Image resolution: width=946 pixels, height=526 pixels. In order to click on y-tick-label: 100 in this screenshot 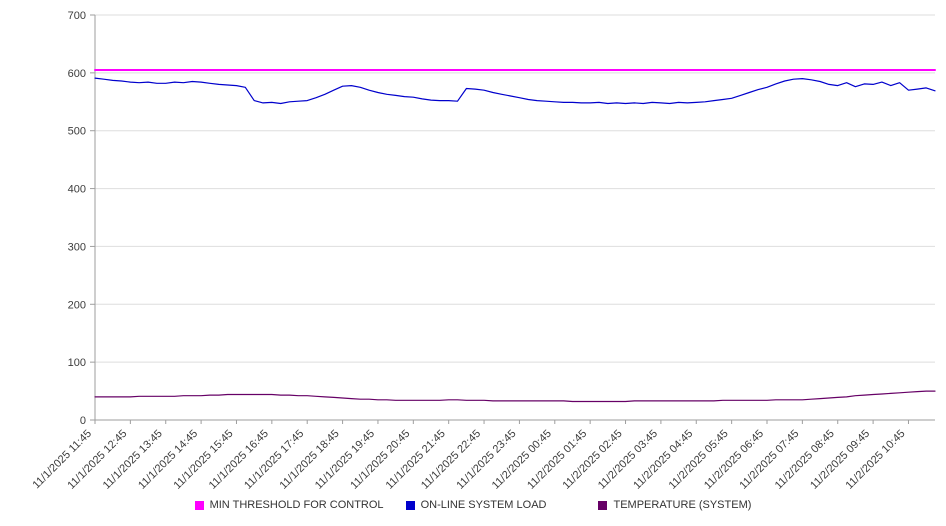, I will do `click(77, 363)`.